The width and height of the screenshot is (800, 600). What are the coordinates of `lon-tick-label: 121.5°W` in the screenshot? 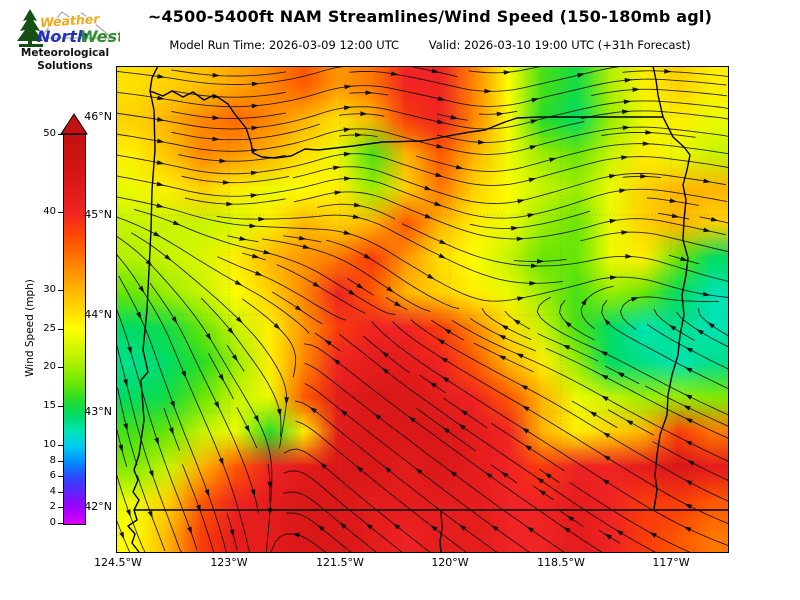 It's located at (340, 562).